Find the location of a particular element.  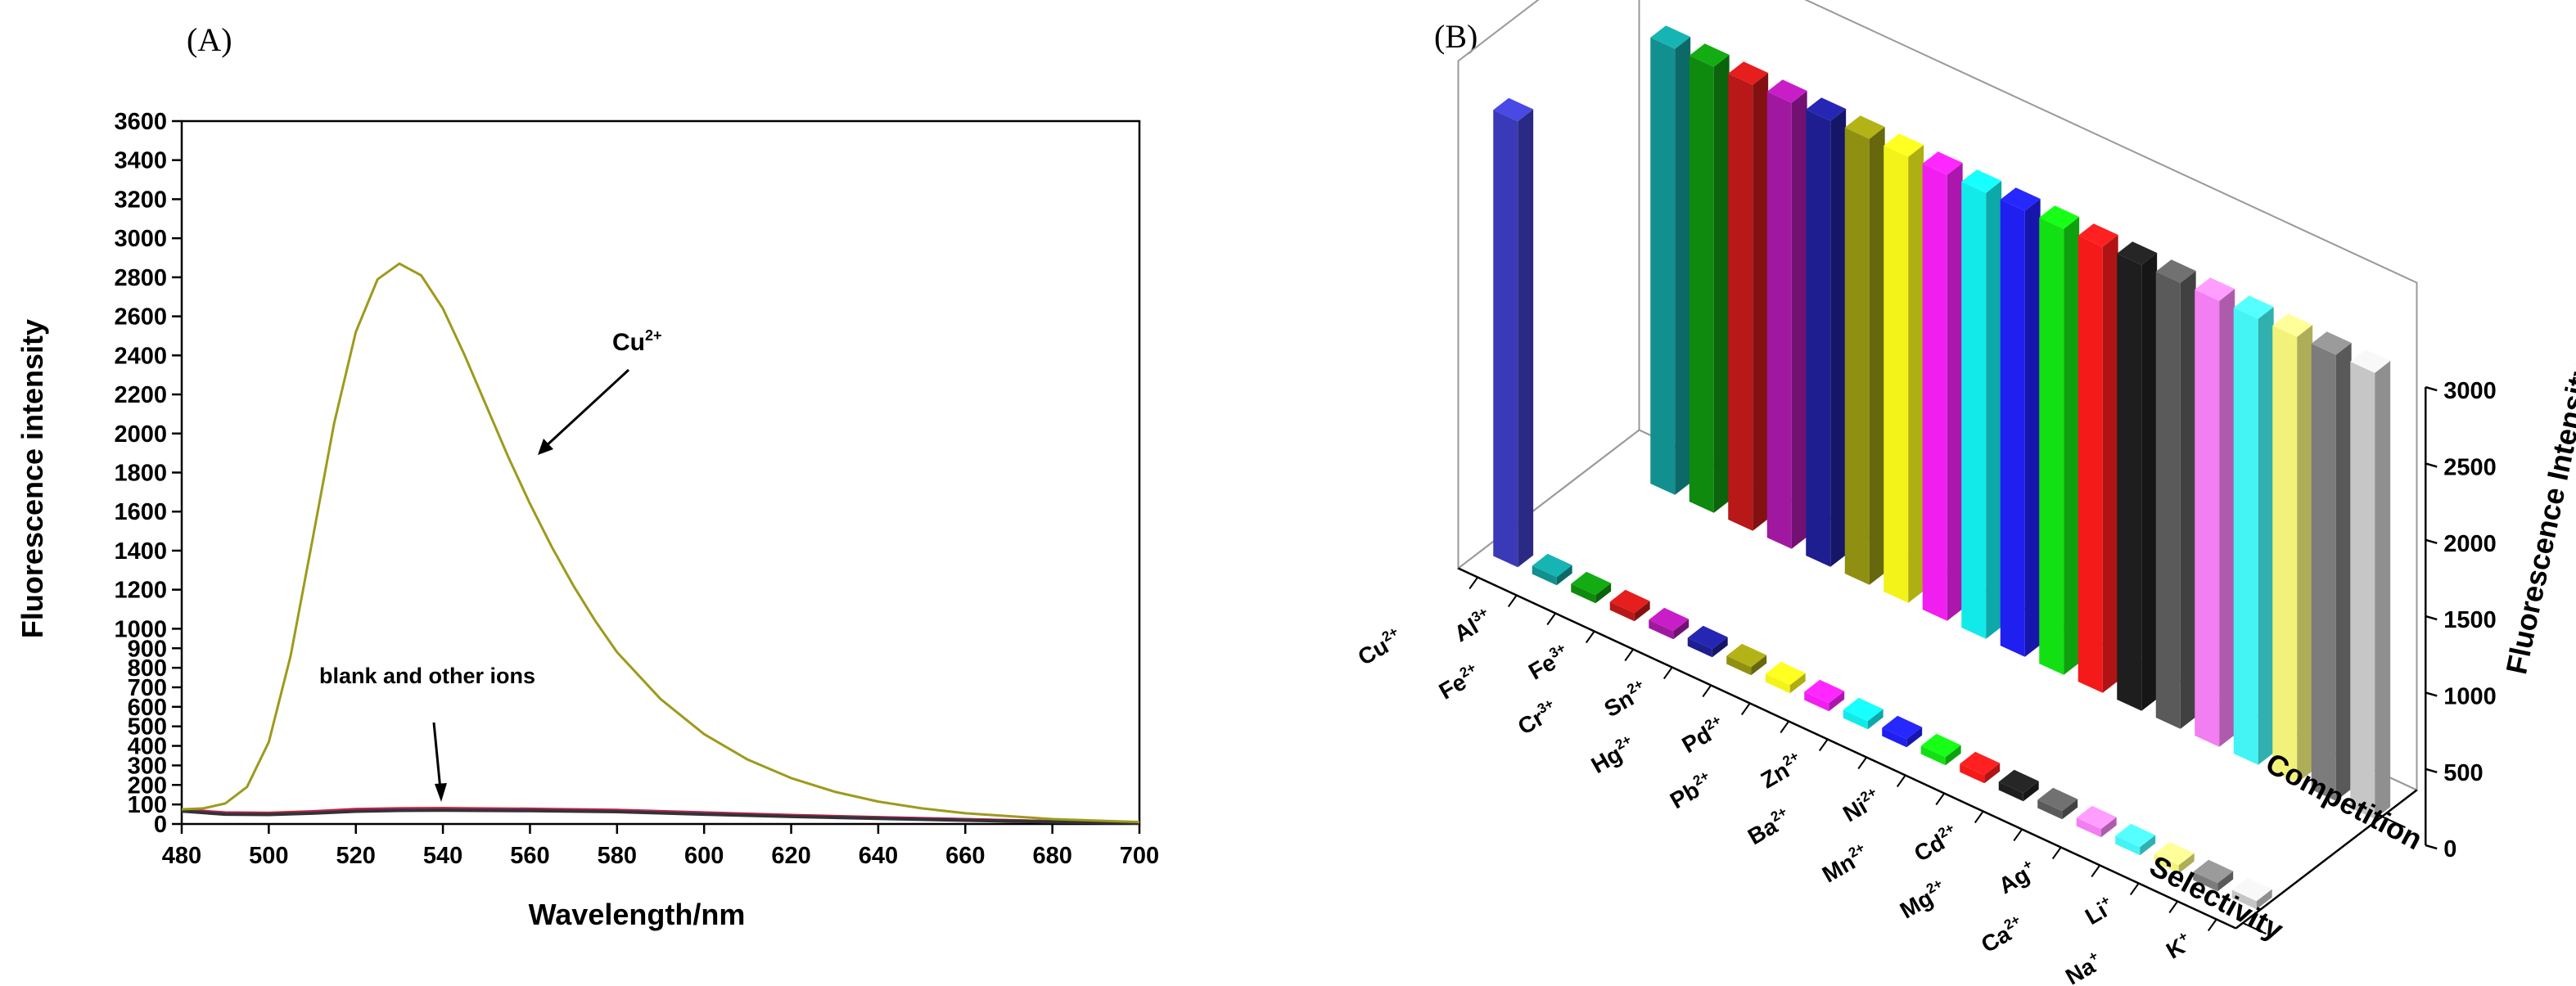

bar-competition-ca is located at coordinates (2253, 530).